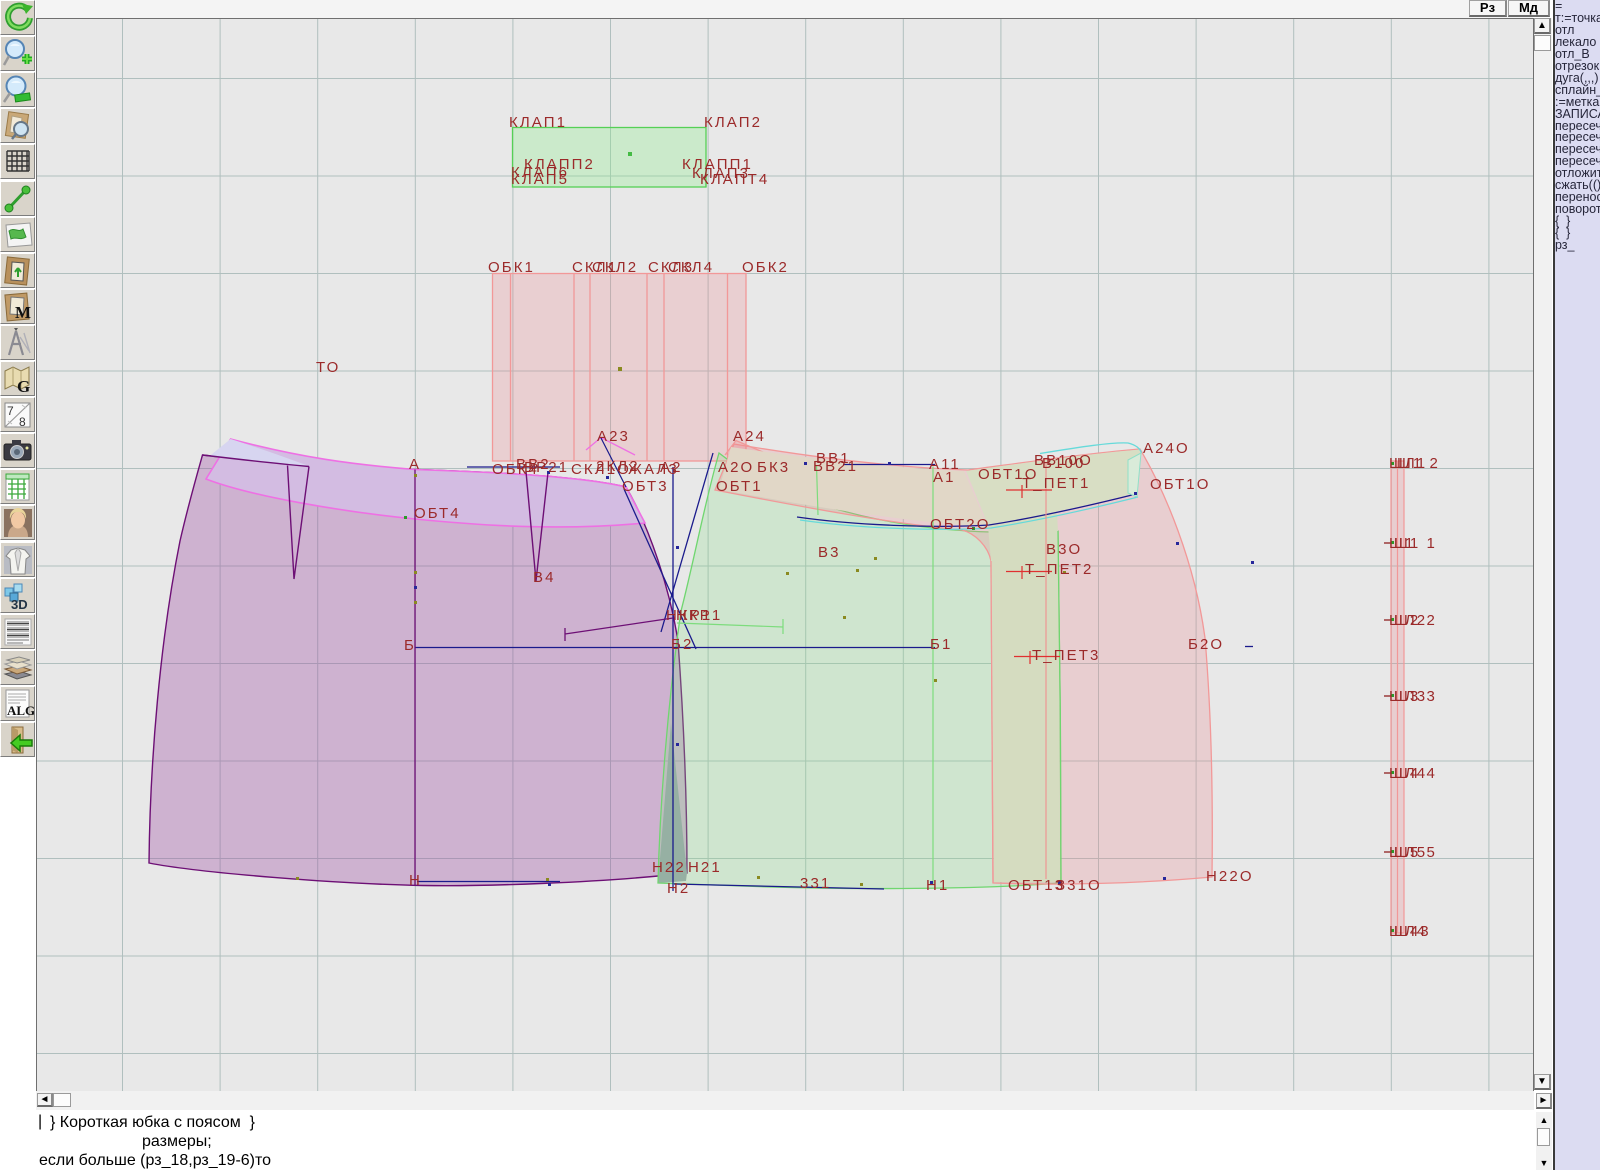 The height and width of the screenshot is (1170, 1600). I want to click on svg-text: Т_ПЕТ2, so click(1059, 569).